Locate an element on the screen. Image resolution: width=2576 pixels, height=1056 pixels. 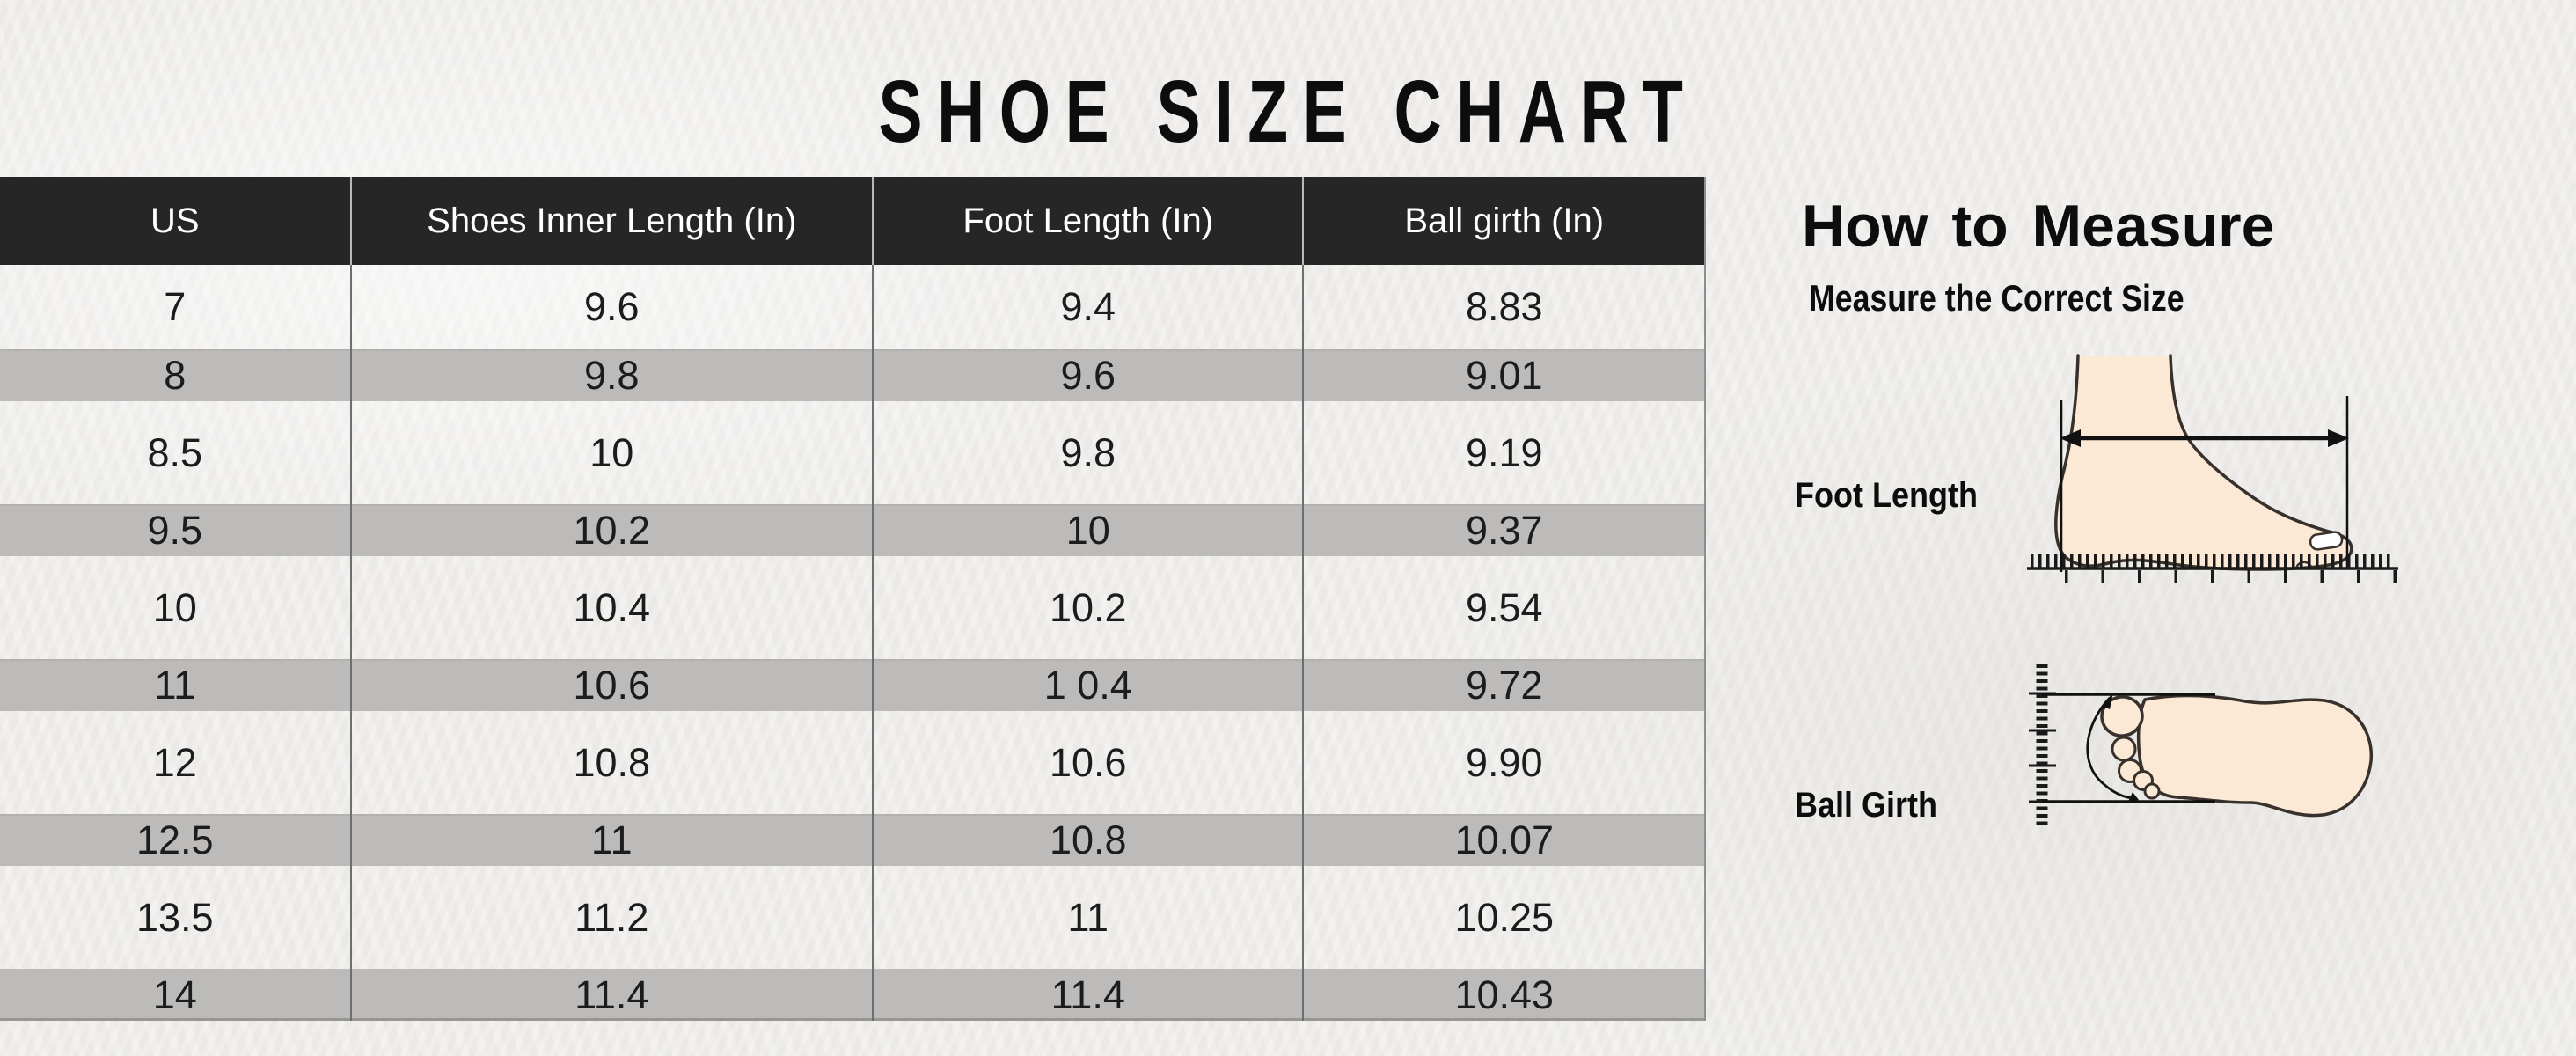
table-cell: 8.5 is located at coordinates (176, 453).